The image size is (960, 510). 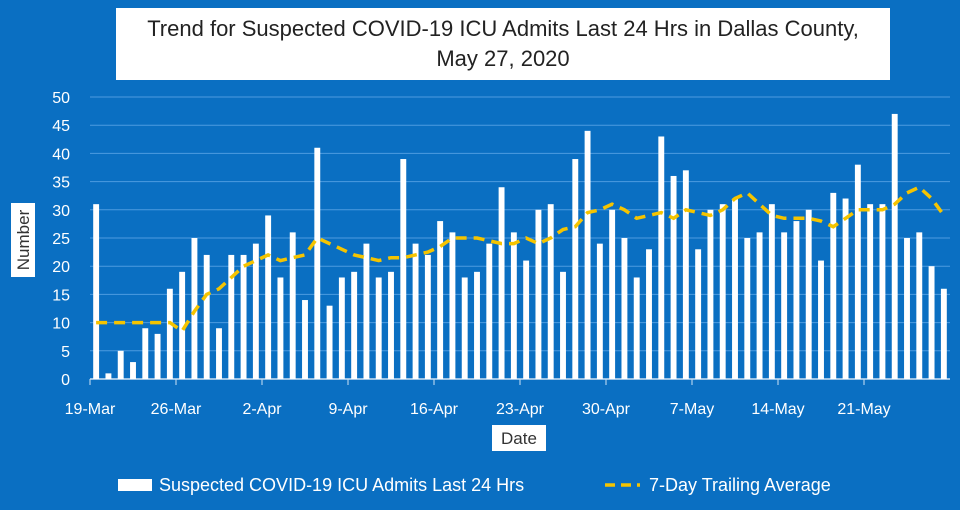 I want to click on y-axis-label-bg, so click(x=23, y=240).